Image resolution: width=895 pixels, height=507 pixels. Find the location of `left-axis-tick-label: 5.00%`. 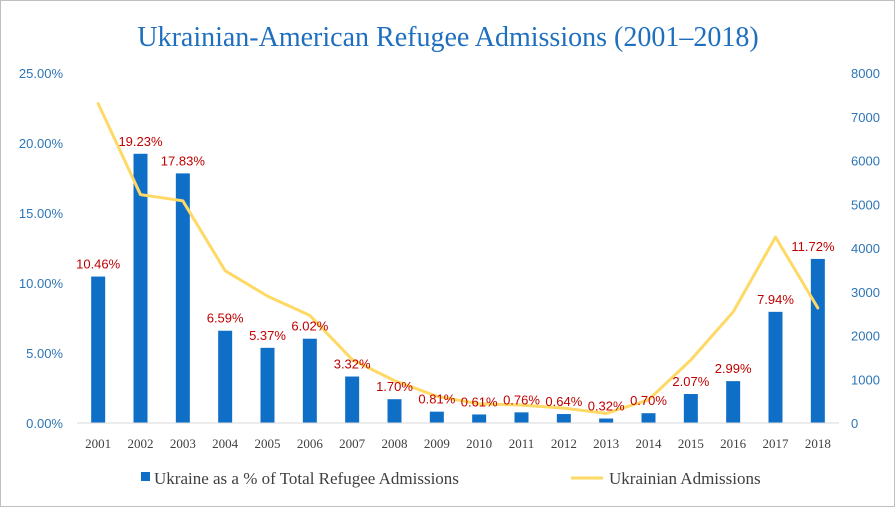

left-axis-tick-label: 5.00% is located at coordinates (44, 353).